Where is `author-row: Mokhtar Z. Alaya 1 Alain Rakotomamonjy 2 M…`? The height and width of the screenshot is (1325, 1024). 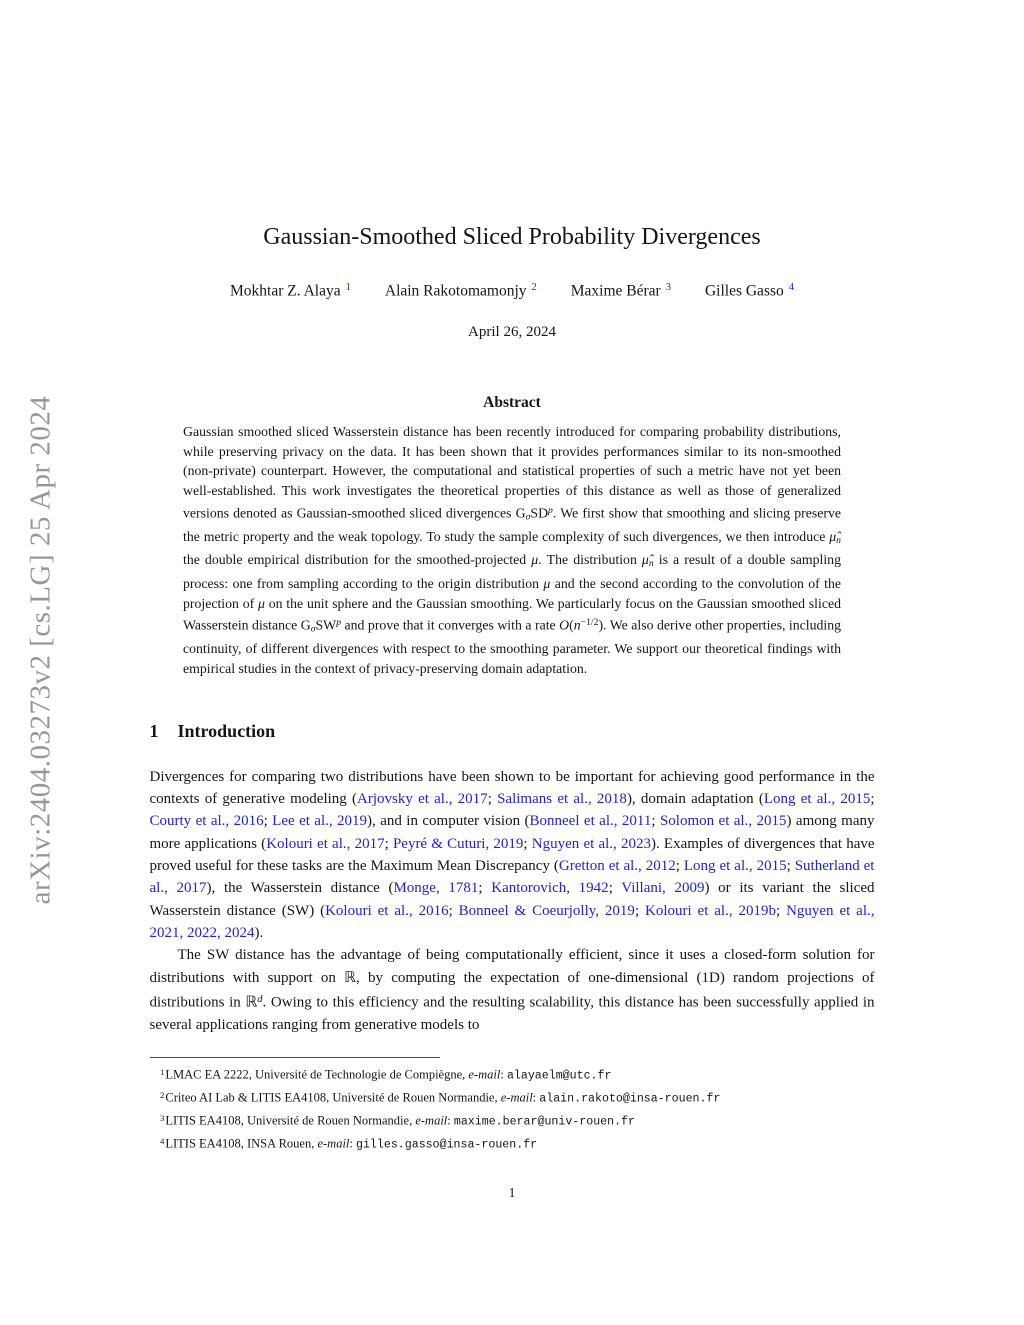
author-row: Mokhtar Z. Alaya 1 Alain Rakotomamonjy 2 M… is located at coordinates (512, 291).